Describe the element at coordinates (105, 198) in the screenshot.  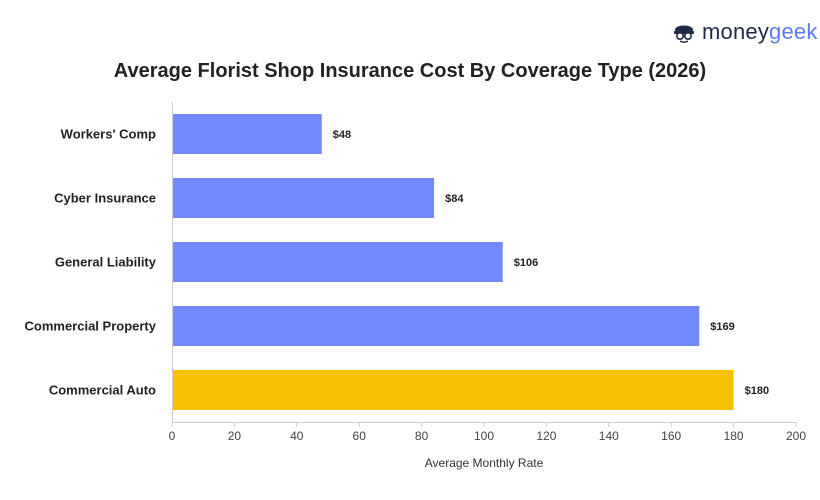
I see `category-label: Cyber Insurance` at that location.